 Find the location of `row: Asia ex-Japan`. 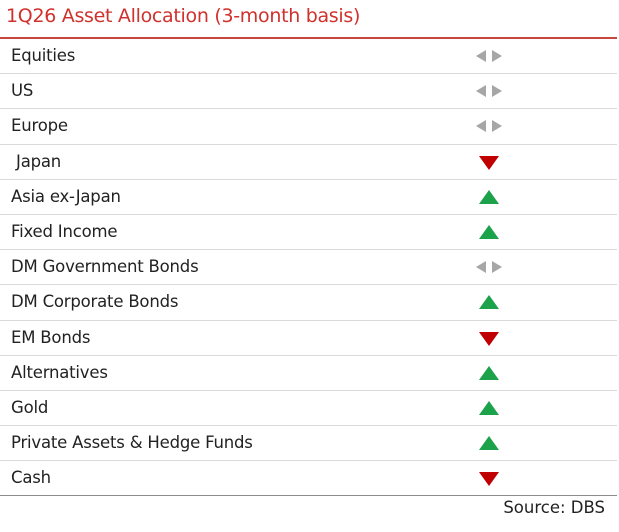

row: Asia ex-Japan is located at coordinates (308, 197).